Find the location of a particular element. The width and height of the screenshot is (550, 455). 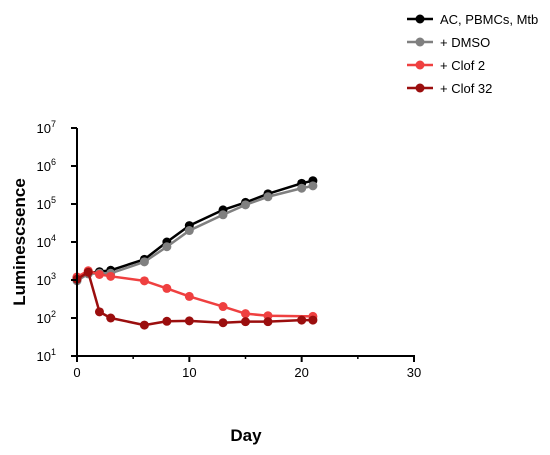

y-tick-label: 10⁵ is located at coordinates (46, 203).